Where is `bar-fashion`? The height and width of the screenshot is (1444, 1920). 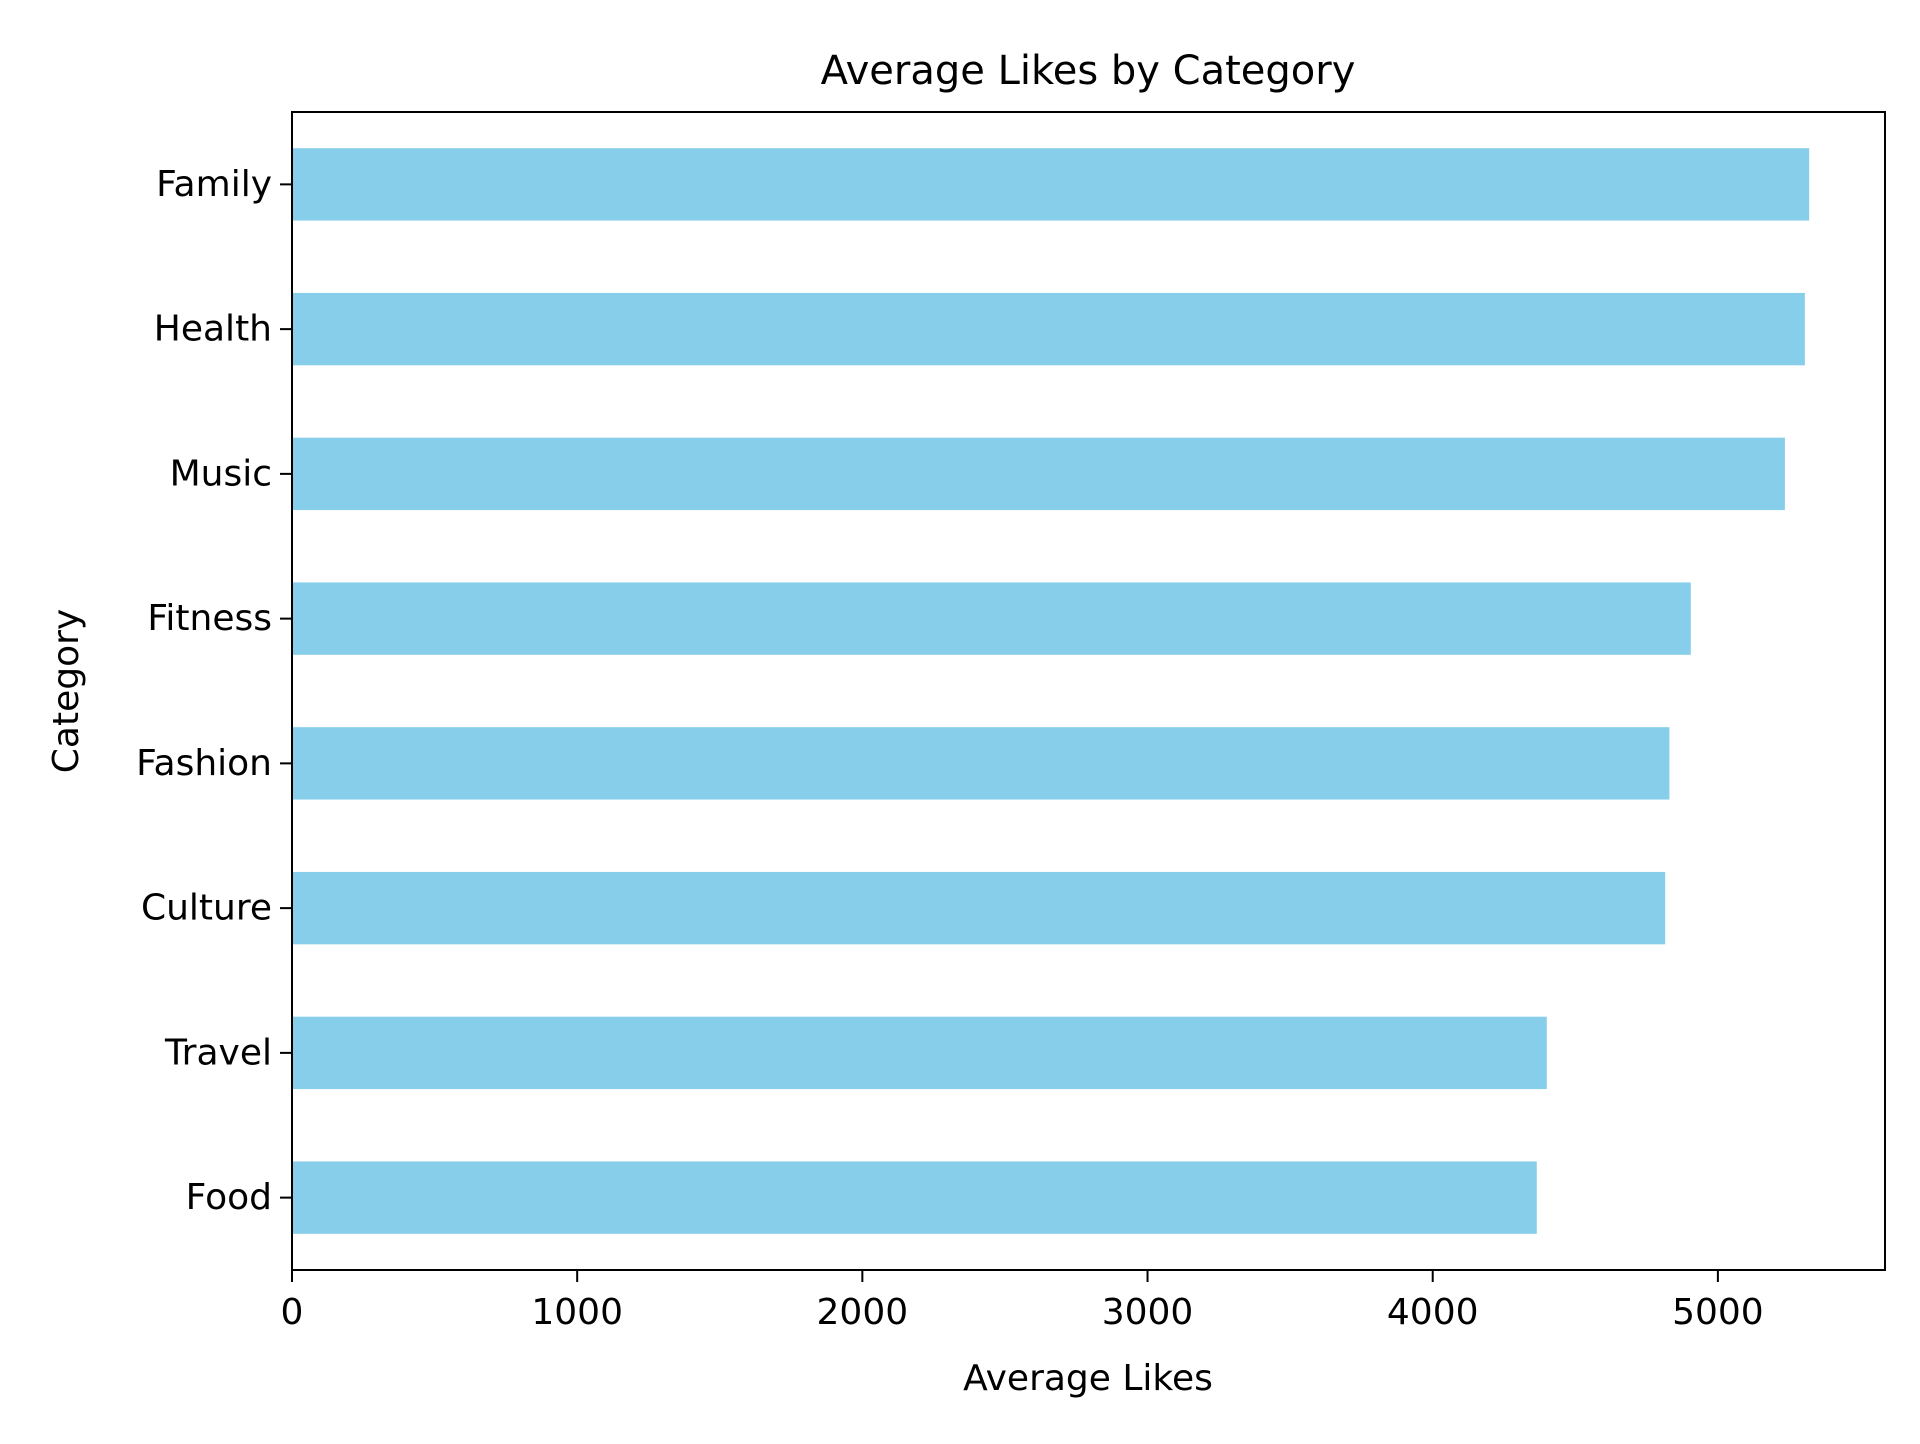
bar-fashion is located at coordinates (981, 763).